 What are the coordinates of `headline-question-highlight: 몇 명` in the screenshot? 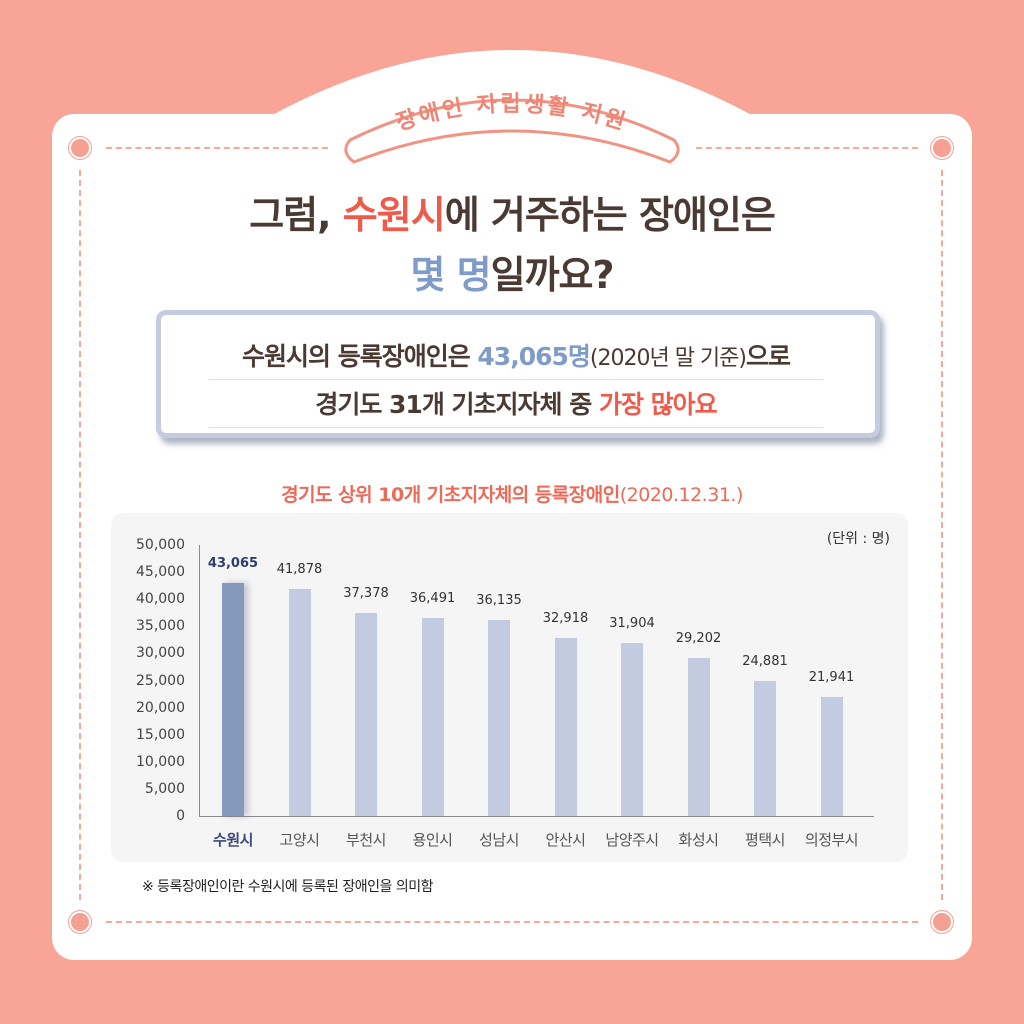 It's located at (450, 275).